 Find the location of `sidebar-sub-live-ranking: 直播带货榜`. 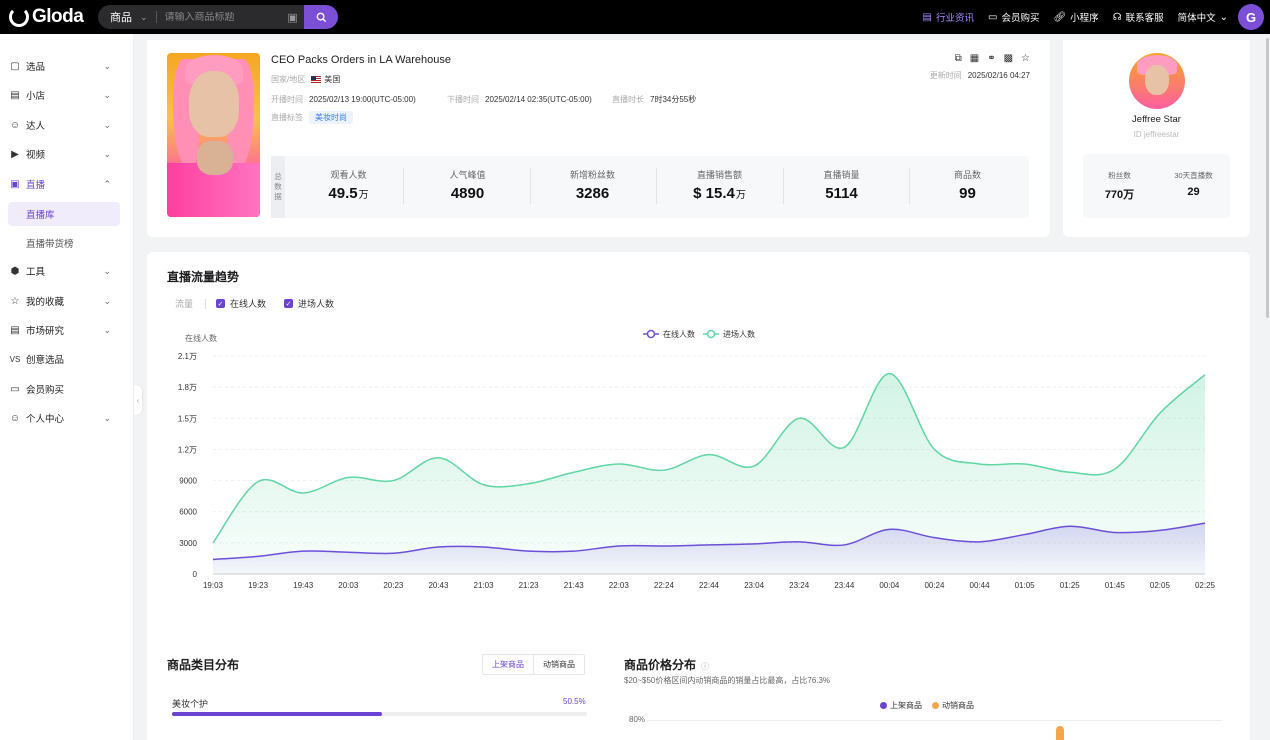

sidebar-sub-live-ranking: 直播带货榜 is located at coordinates (50, 244).